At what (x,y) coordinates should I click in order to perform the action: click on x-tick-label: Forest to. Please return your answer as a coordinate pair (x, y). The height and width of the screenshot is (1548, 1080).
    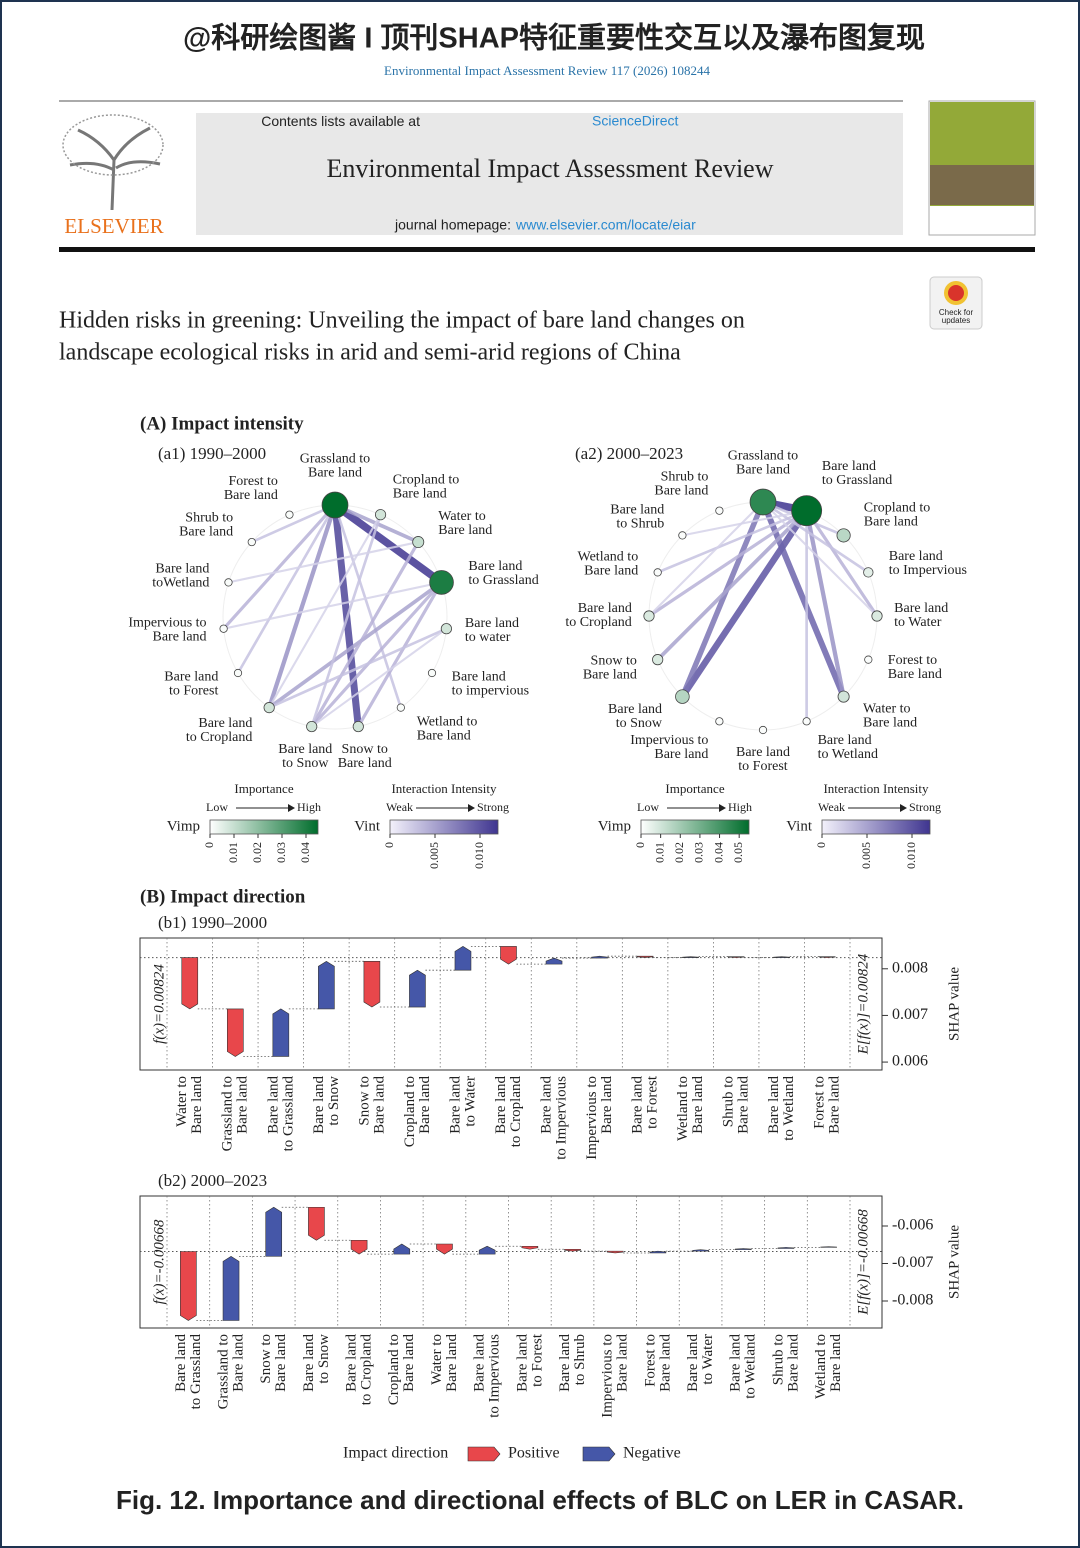
    Looking at the image, I should click on (650, 1360).